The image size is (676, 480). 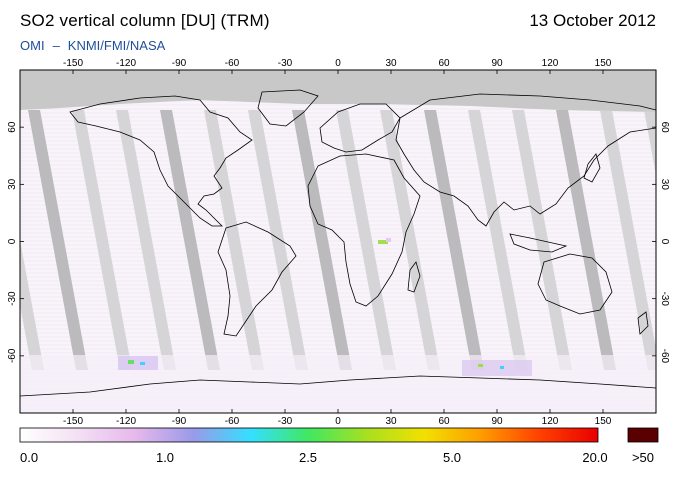 I want to click on colorbar-label-4: 20.0, so click(x=595, y=457).